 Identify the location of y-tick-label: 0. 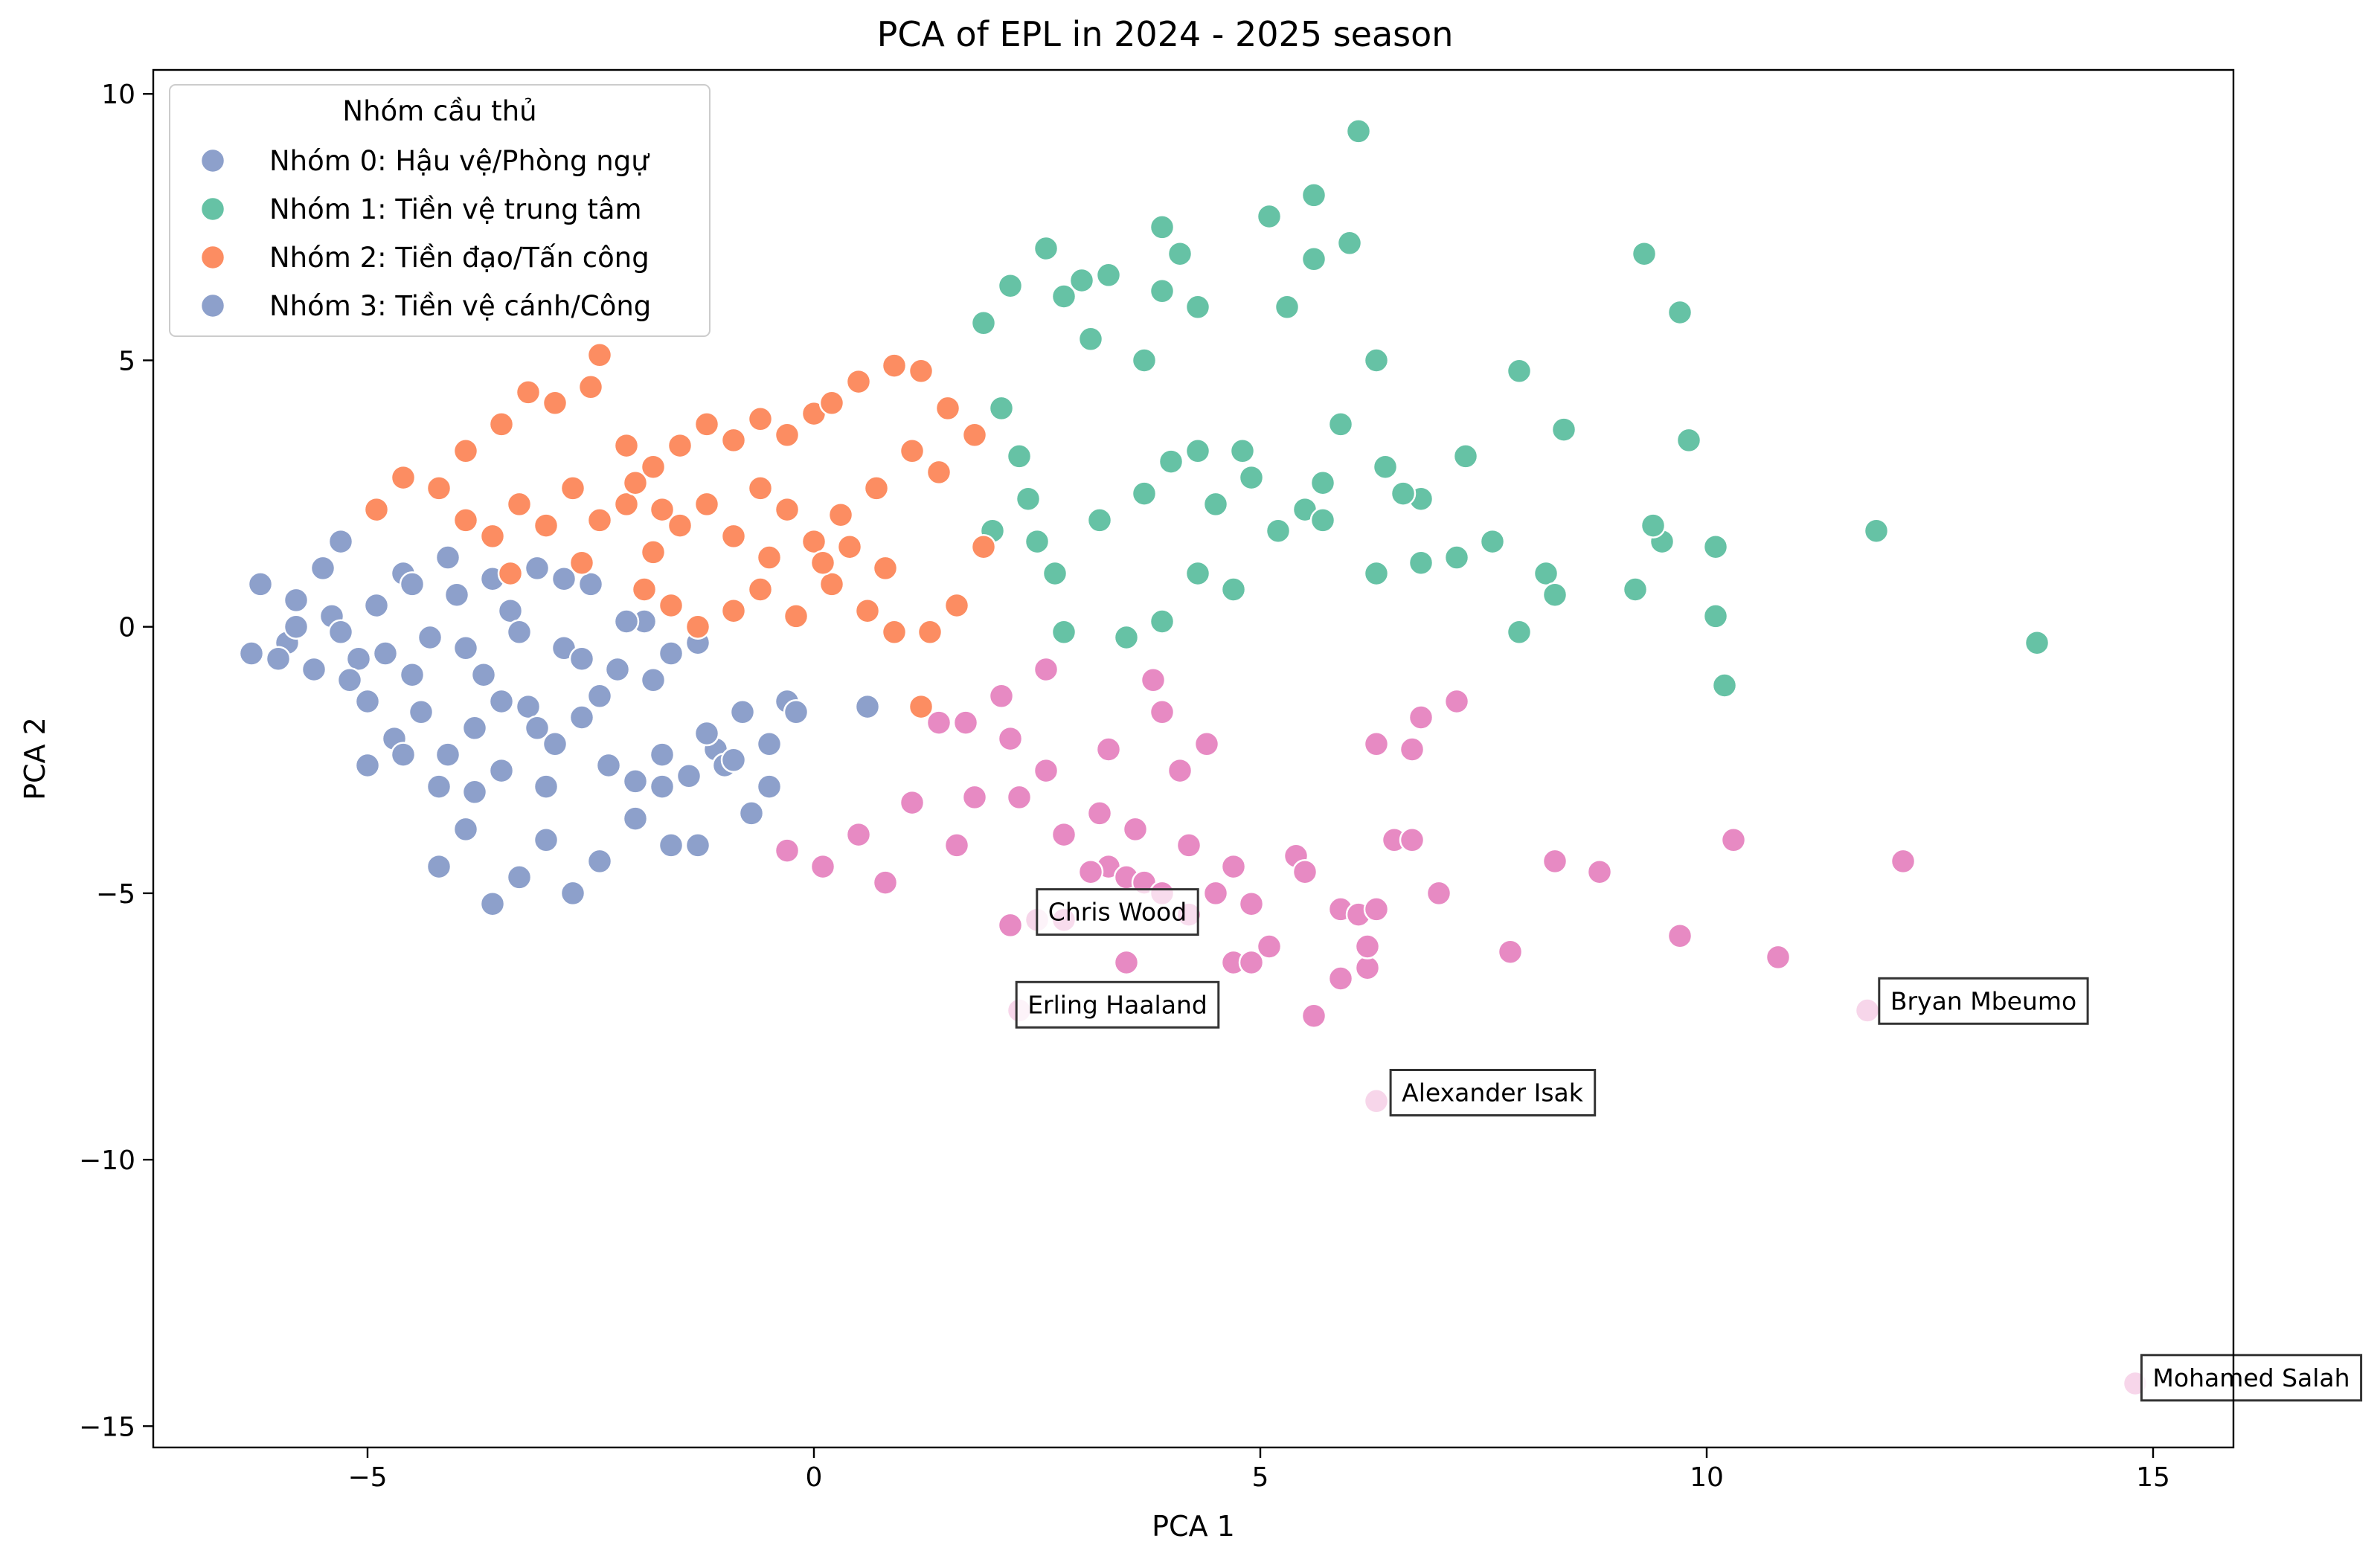
(126, 628).